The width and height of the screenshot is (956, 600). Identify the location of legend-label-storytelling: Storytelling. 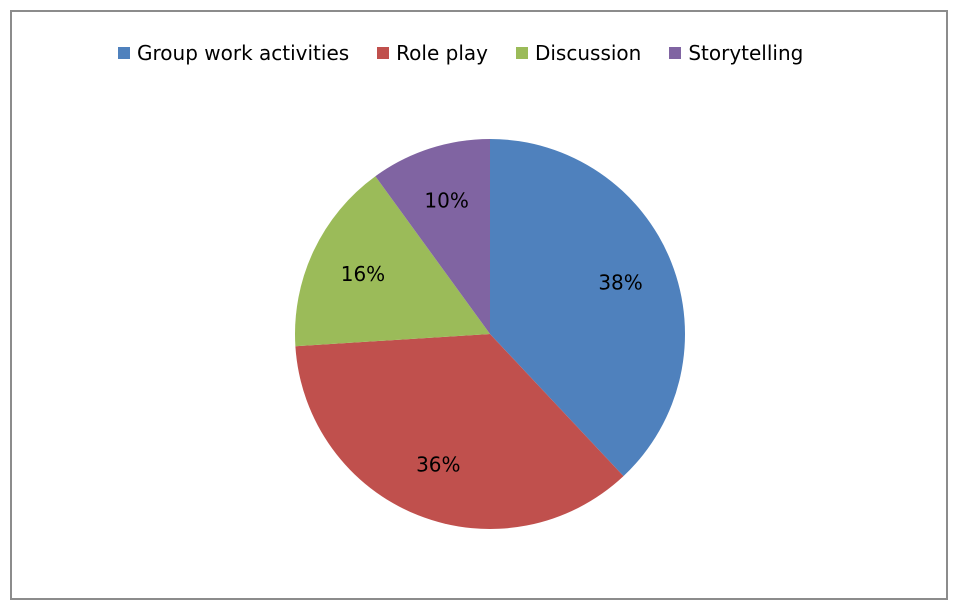
(746, 53).